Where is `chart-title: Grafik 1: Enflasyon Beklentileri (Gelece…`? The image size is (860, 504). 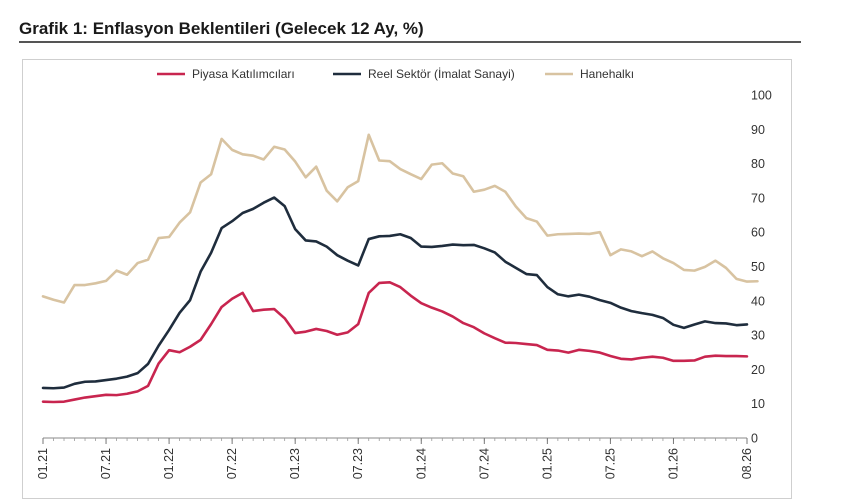 chart-title: Grafik 1: Enflasyon Beklentileri (Gelece… is located at coordinates (221, 28).